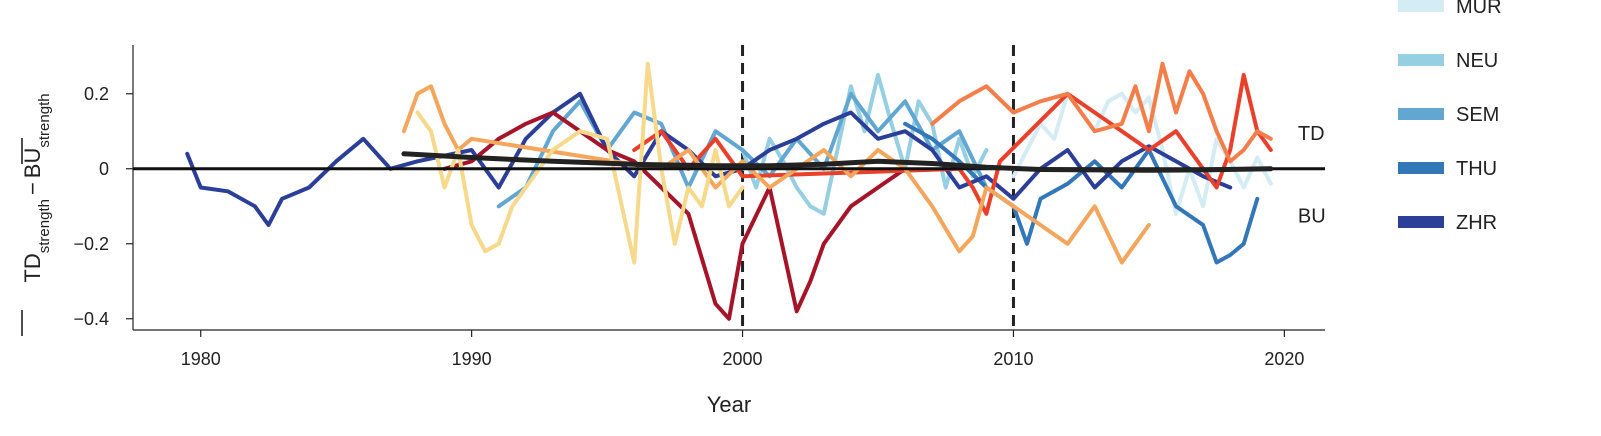 This screenshot has width=1601, height=436. Describe the element at coordinates (104, 169) in the screenshot. I see `y-tick-label-0: 0` at that location.